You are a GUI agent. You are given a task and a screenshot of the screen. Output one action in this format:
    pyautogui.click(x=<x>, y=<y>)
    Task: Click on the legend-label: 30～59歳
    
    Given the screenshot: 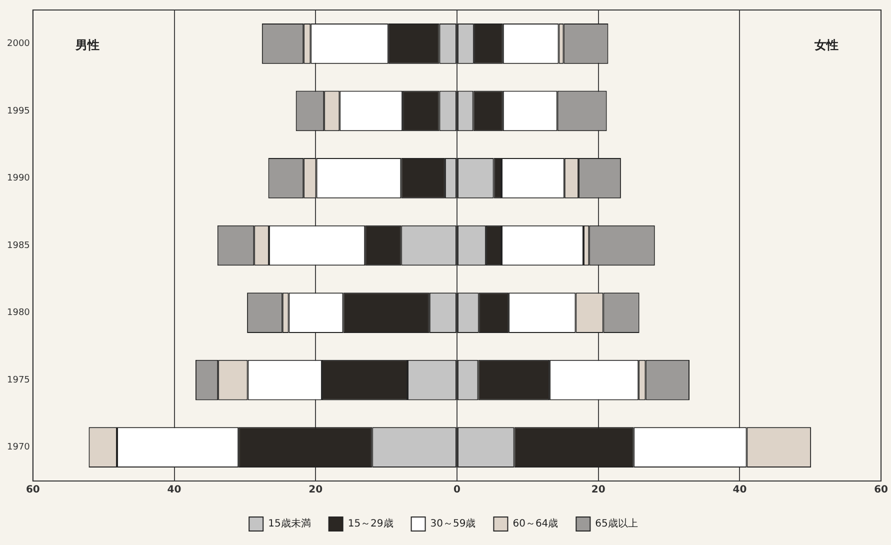 What is the action you would take?
    pyautogui.click(x=453, y=524)
    